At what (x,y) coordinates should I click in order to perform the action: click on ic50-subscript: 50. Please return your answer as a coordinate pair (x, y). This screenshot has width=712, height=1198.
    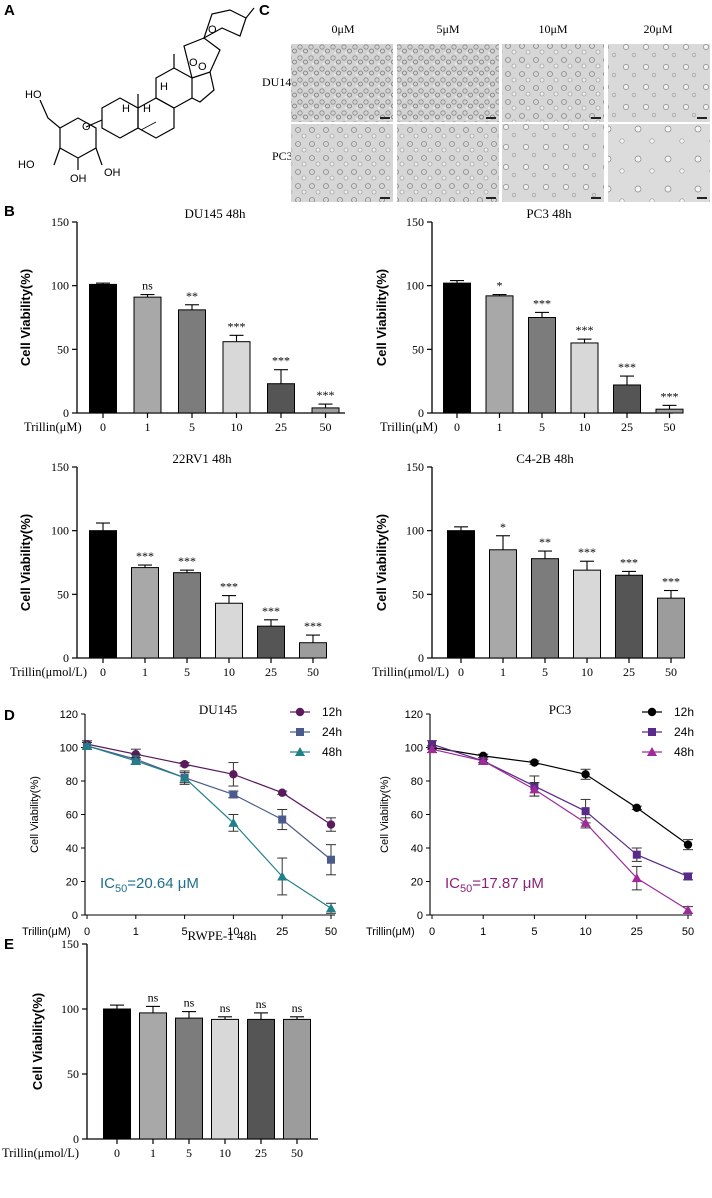
    Looking at the image, I should click on (121, 889).